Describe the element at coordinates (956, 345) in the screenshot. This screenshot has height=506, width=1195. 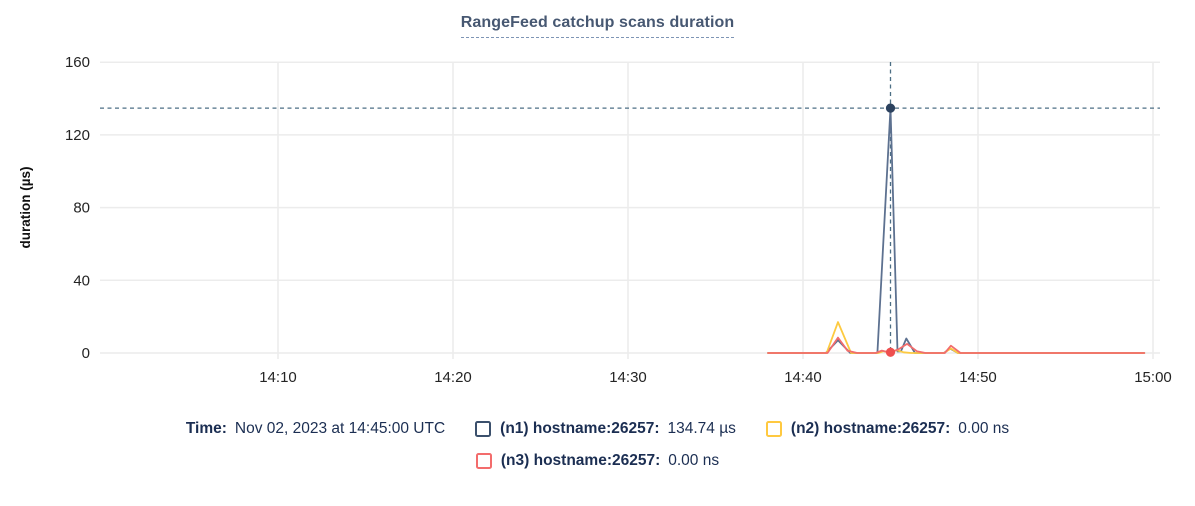
I see `series-line-n3` at that location.